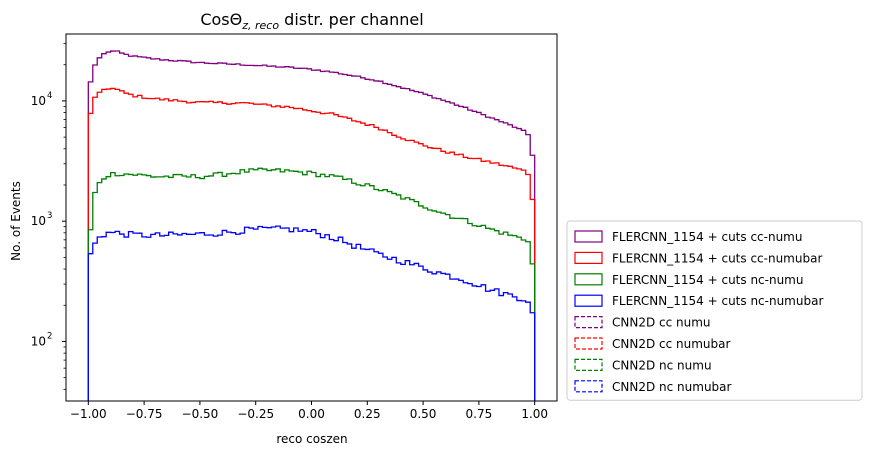 The width and height of the screenshot is (871, 456). Describe the element at coordinates (221, 19) in the screenshot. I see `chart-title-main: CosΘ` at that location.